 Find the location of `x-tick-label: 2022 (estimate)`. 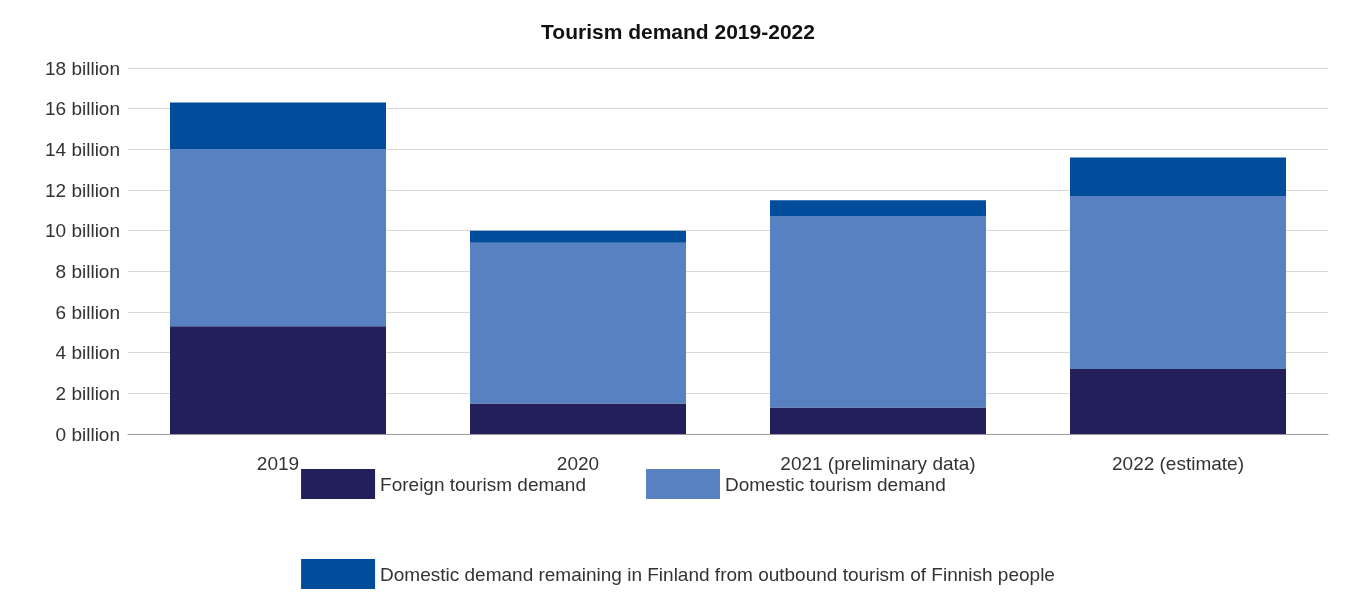

x-tick-label: 2022 (estimate) is located at coordinates (1178, 463).